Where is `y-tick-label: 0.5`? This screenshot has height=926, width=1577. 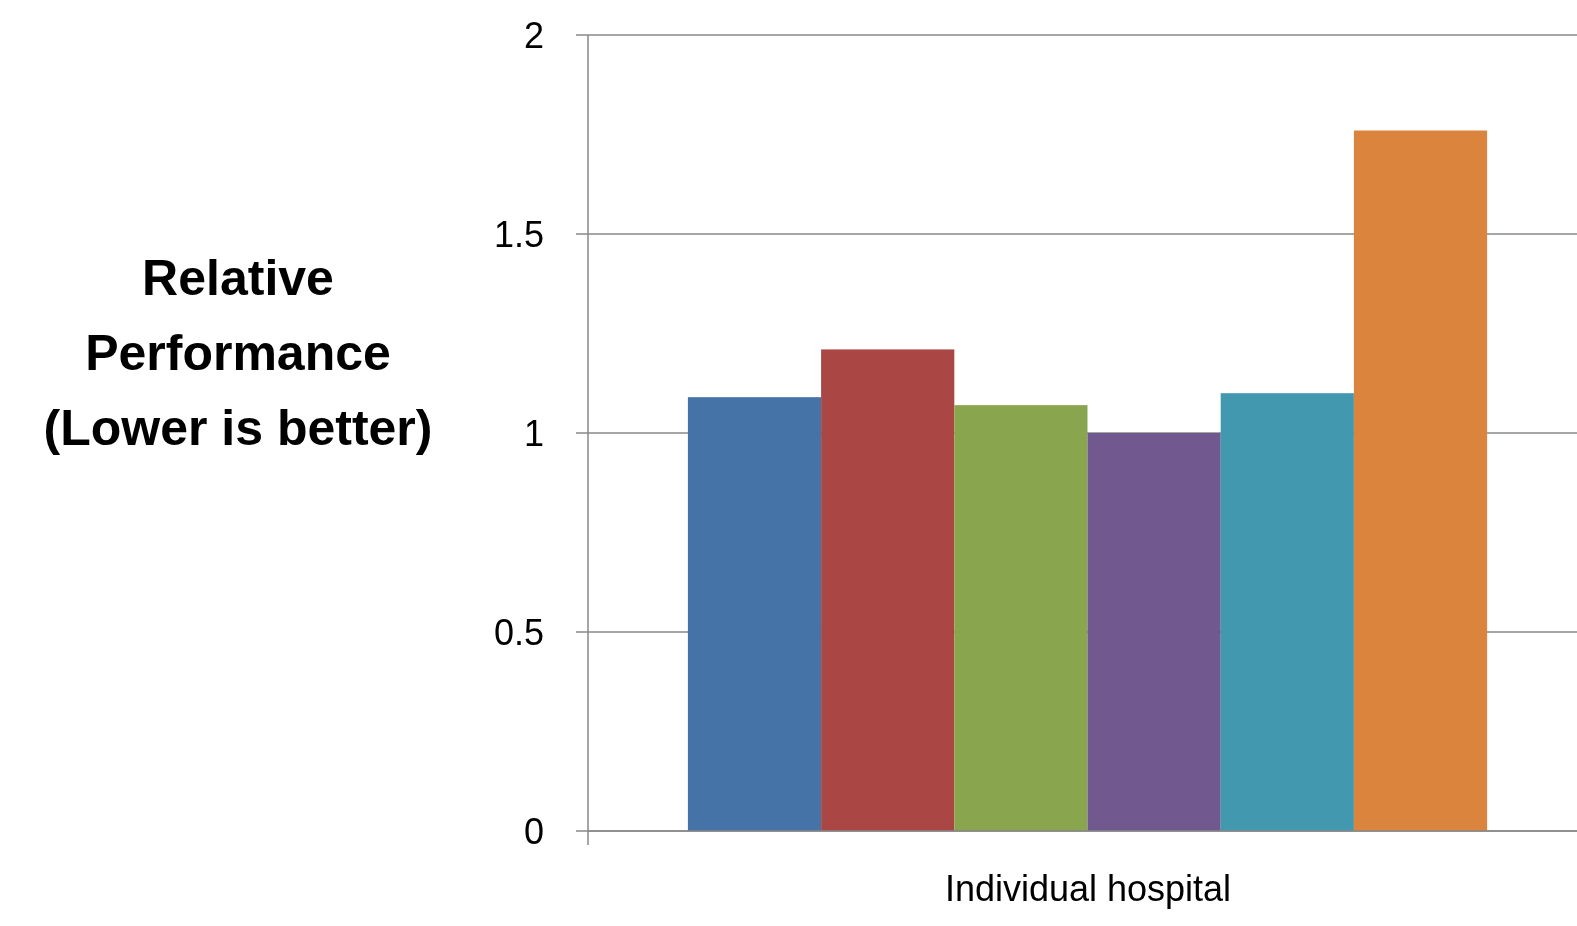
y-tick-label: 0.5 is located at coordinates (518, 632).